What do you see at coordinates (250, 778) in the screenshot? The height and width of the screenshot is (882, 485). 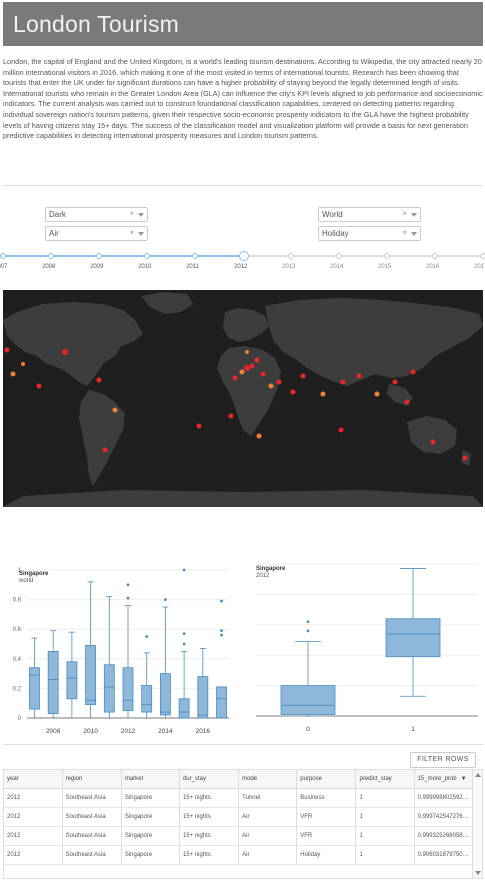 I see `column-header-label: mode` at bounding box center [250, 778].